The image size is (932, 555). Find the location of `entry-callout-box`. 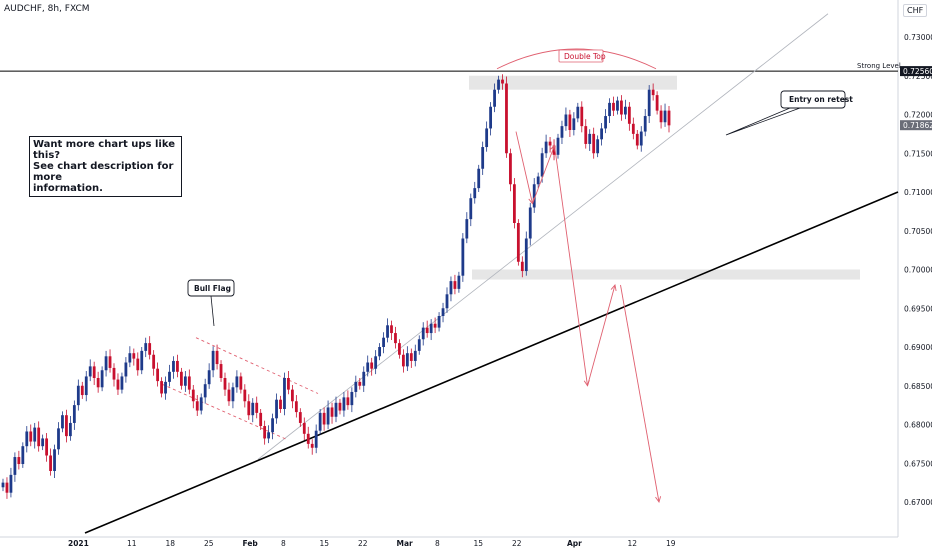

entry-callout-box is located at coordinates (813, 99).